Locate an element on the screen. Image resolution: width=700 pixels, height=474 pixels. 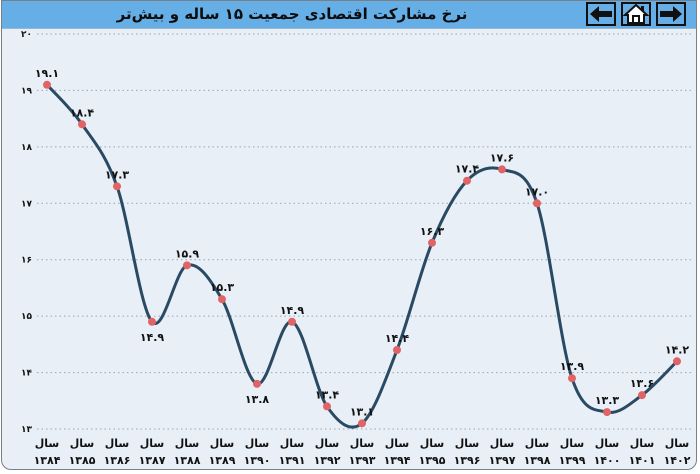
home-icon is located at coordinates (636, 14).